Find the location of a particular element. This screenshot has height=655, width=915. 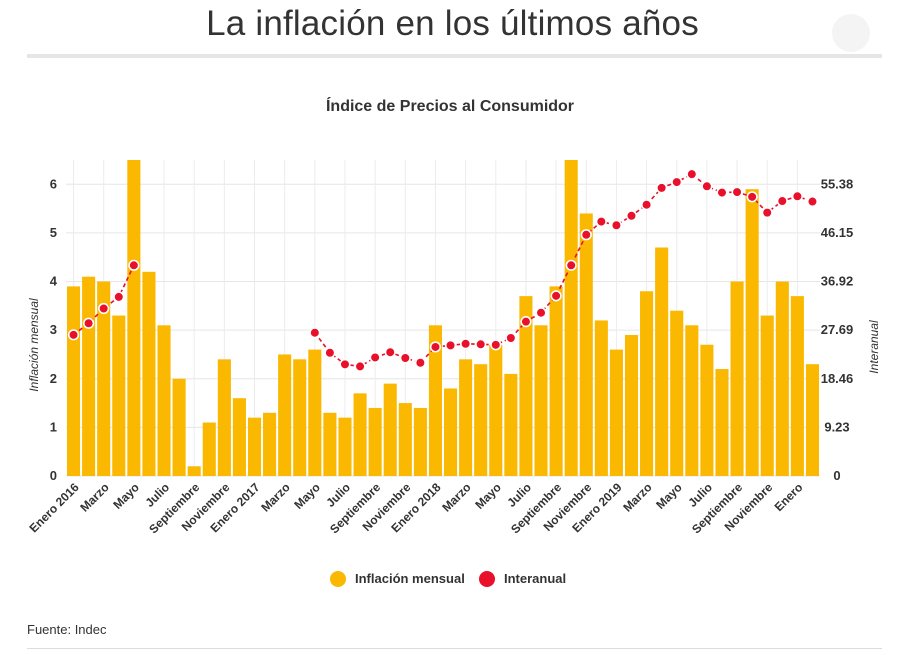

right-tick-label: 36.92 is located at coordinates (837, 281).